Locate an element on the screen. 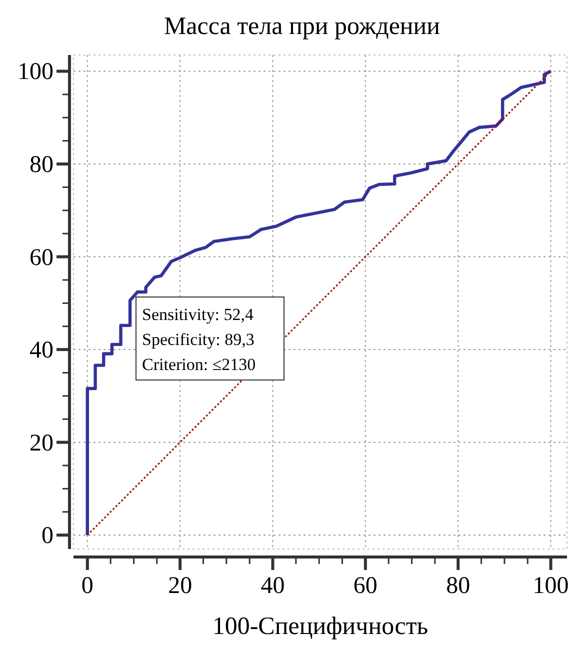  y-tick-label: 0 is located at coordinates (48, 536).